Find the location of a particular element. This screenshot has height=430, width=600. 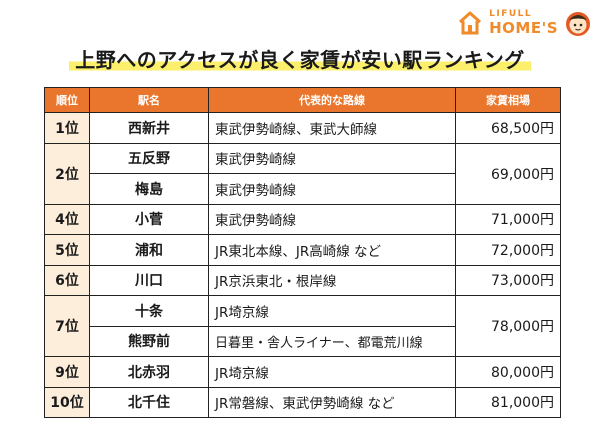

table-row: 7位 十条 JR埼京線 78,000円 is located at coordinates (302, 326).